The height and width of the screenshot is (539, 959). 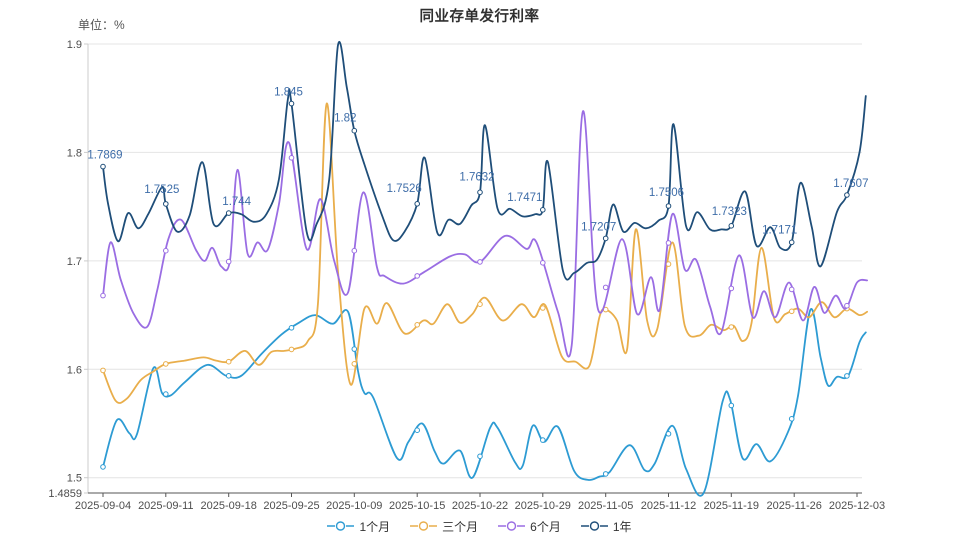 I want to click on point-label-1y: 1.744, so click(x=236, y=202).